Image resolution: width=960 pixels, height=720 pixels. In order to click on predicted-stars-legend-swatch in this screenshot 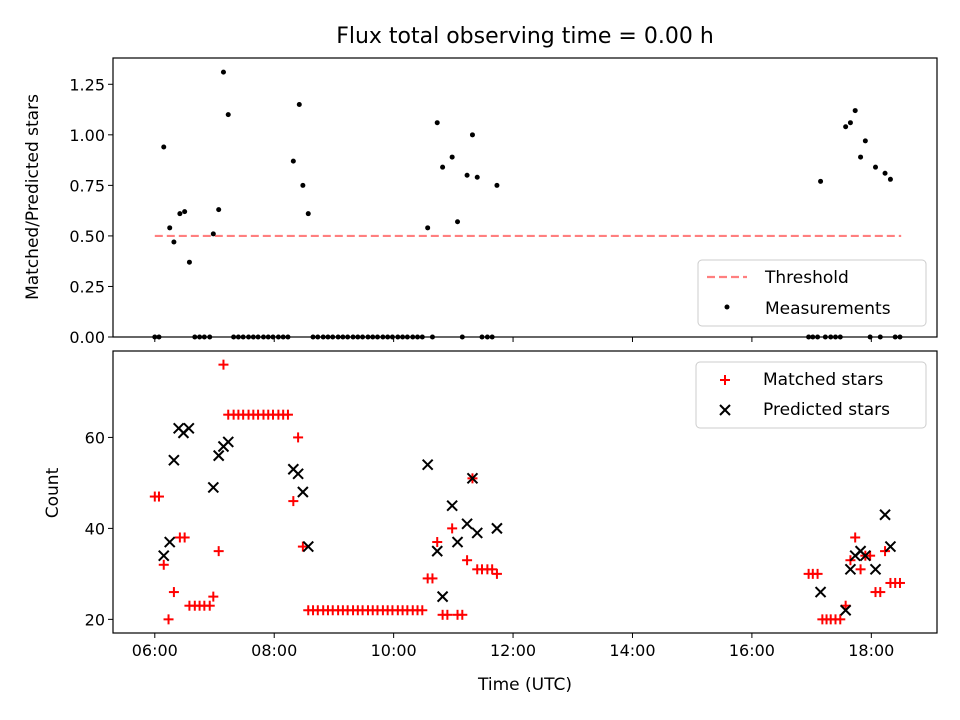, I will do `click(725, 410)`.